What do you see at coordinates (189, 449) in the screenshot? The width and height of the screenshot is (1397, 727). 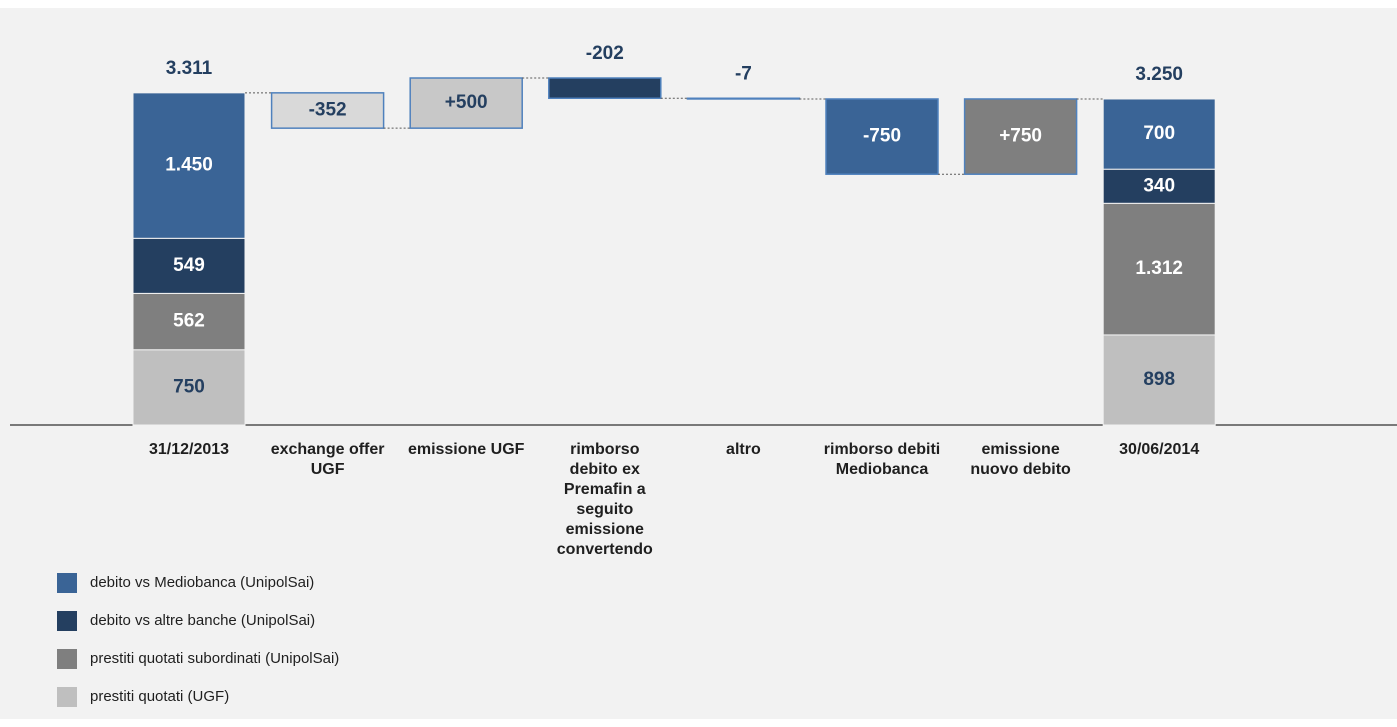 I see `x-tick-label: 31/12/2013` at bounding box center [189, 449].